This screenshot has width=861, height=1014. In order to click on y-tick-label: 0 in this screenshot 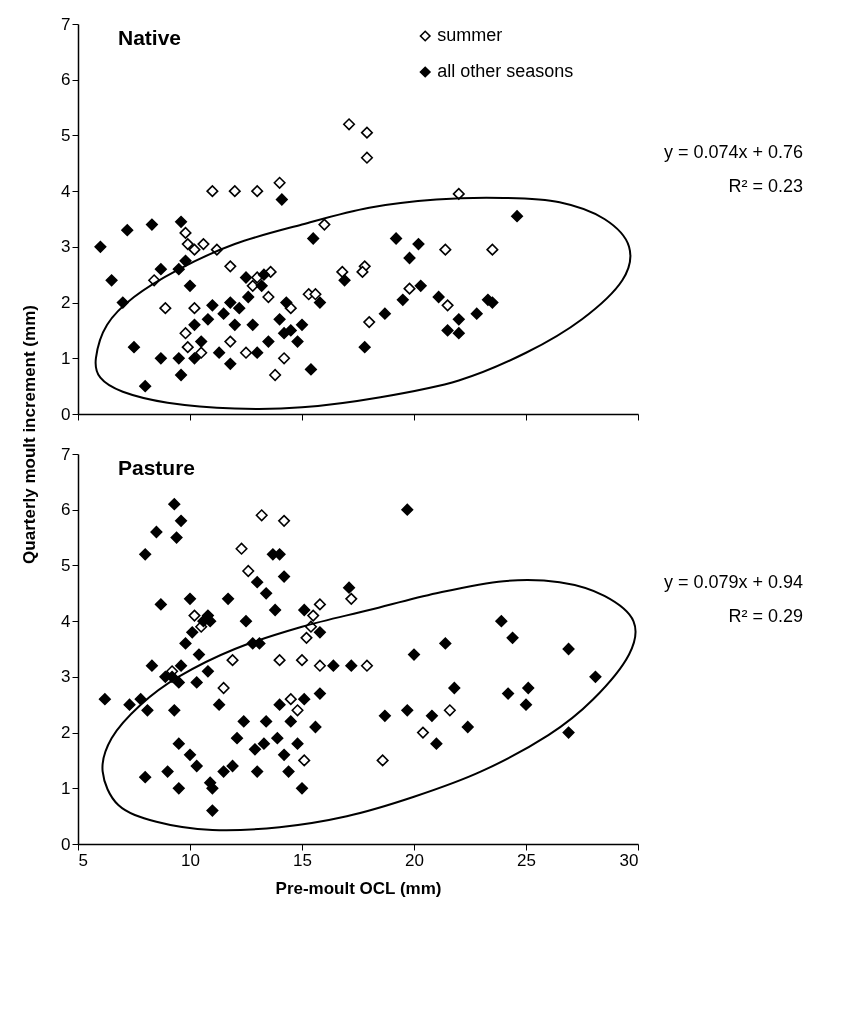, I will do `click(66, 844)`.